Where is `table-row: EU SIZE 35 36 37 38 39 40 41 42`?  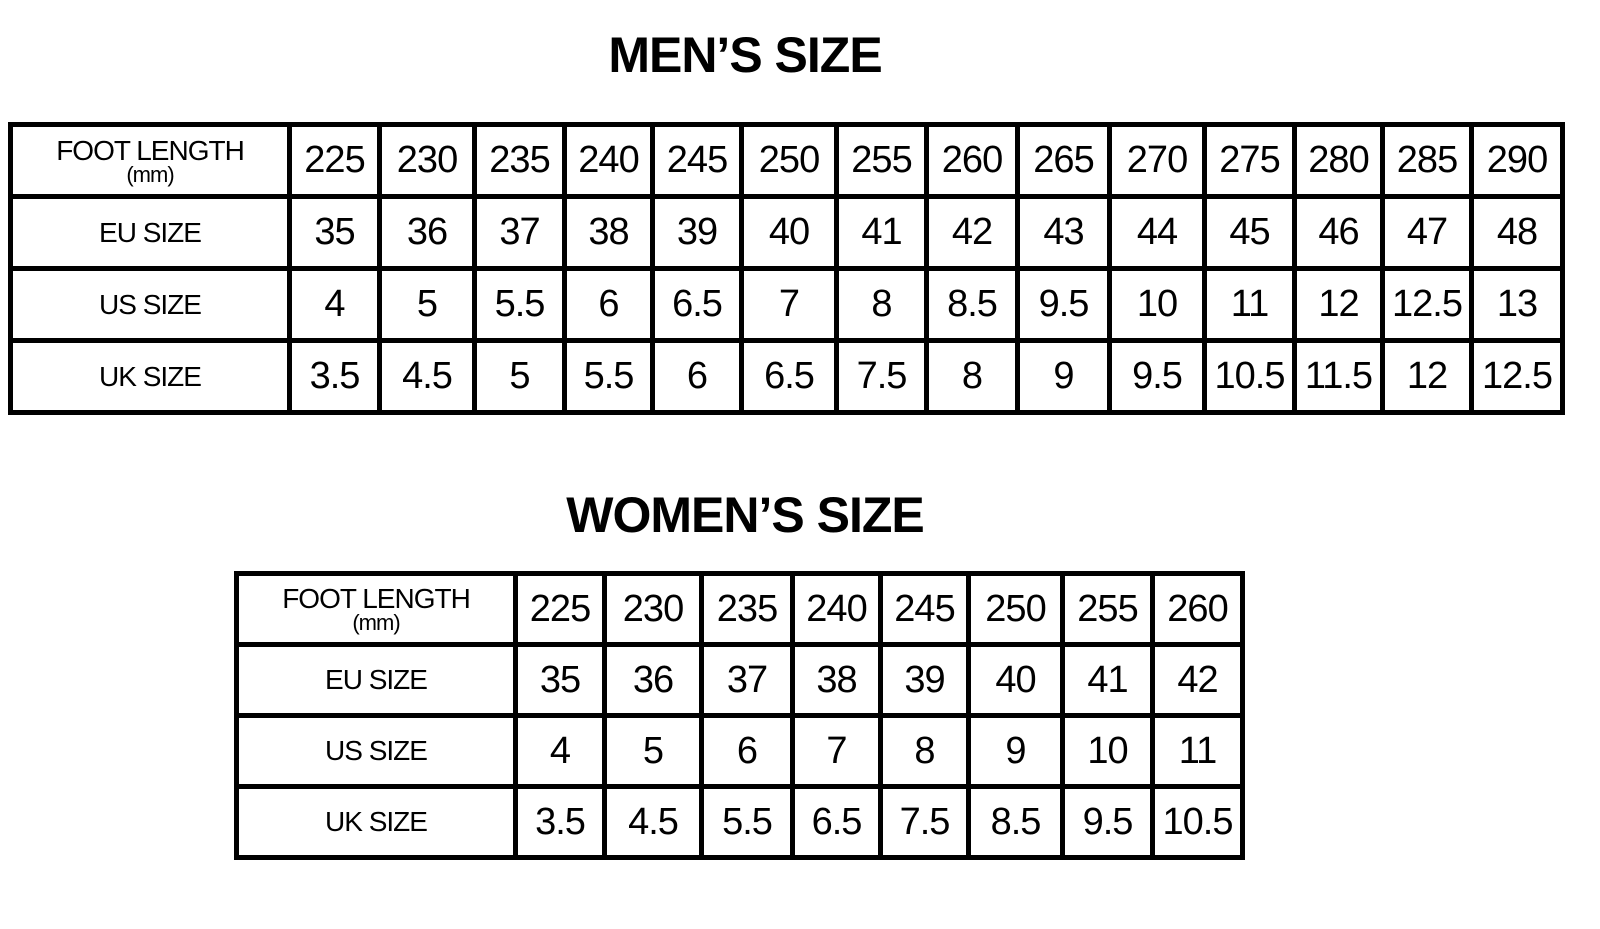
table-row: EU SIZE 35 36 37 38 39 40 41 42 is located at coordinates (739, 680).